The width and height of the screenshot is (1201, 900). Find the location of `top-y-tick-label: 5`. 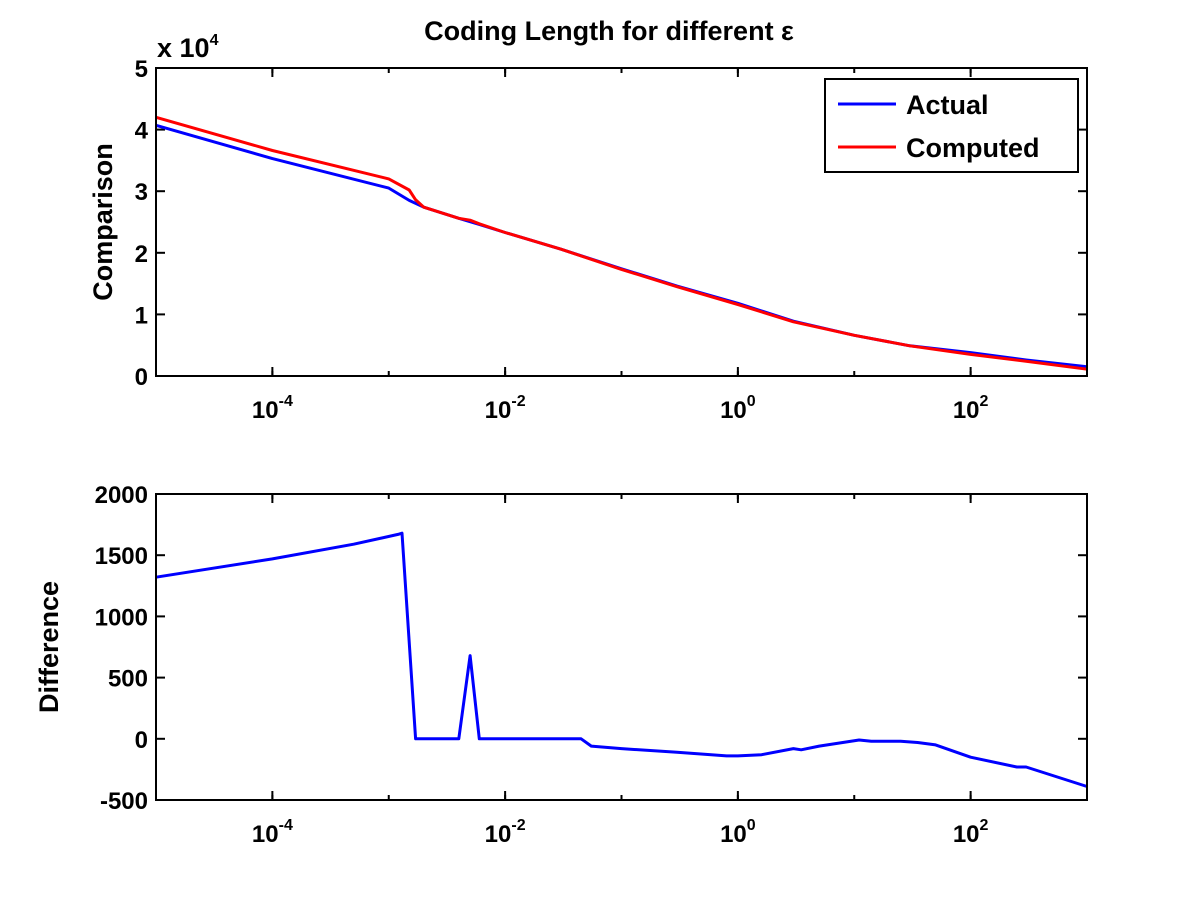

top-y-tick-label: 5 is located at coordinates (141, 69).